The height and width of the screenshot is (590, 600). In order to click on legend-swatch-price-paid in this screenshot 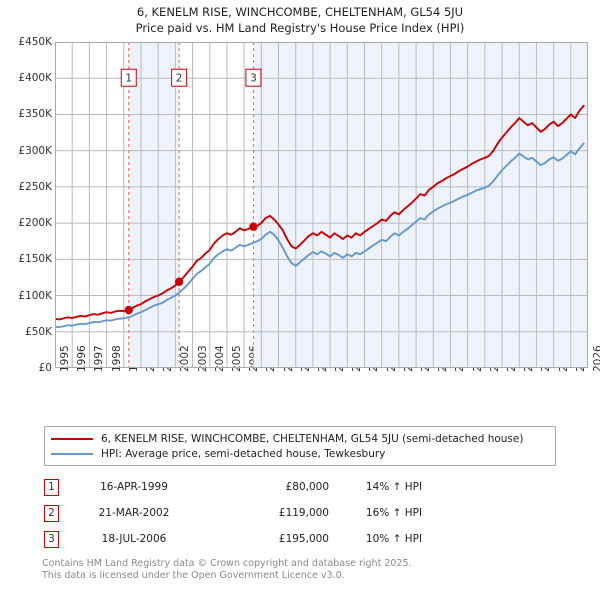, I will do `click(72, 438)`.